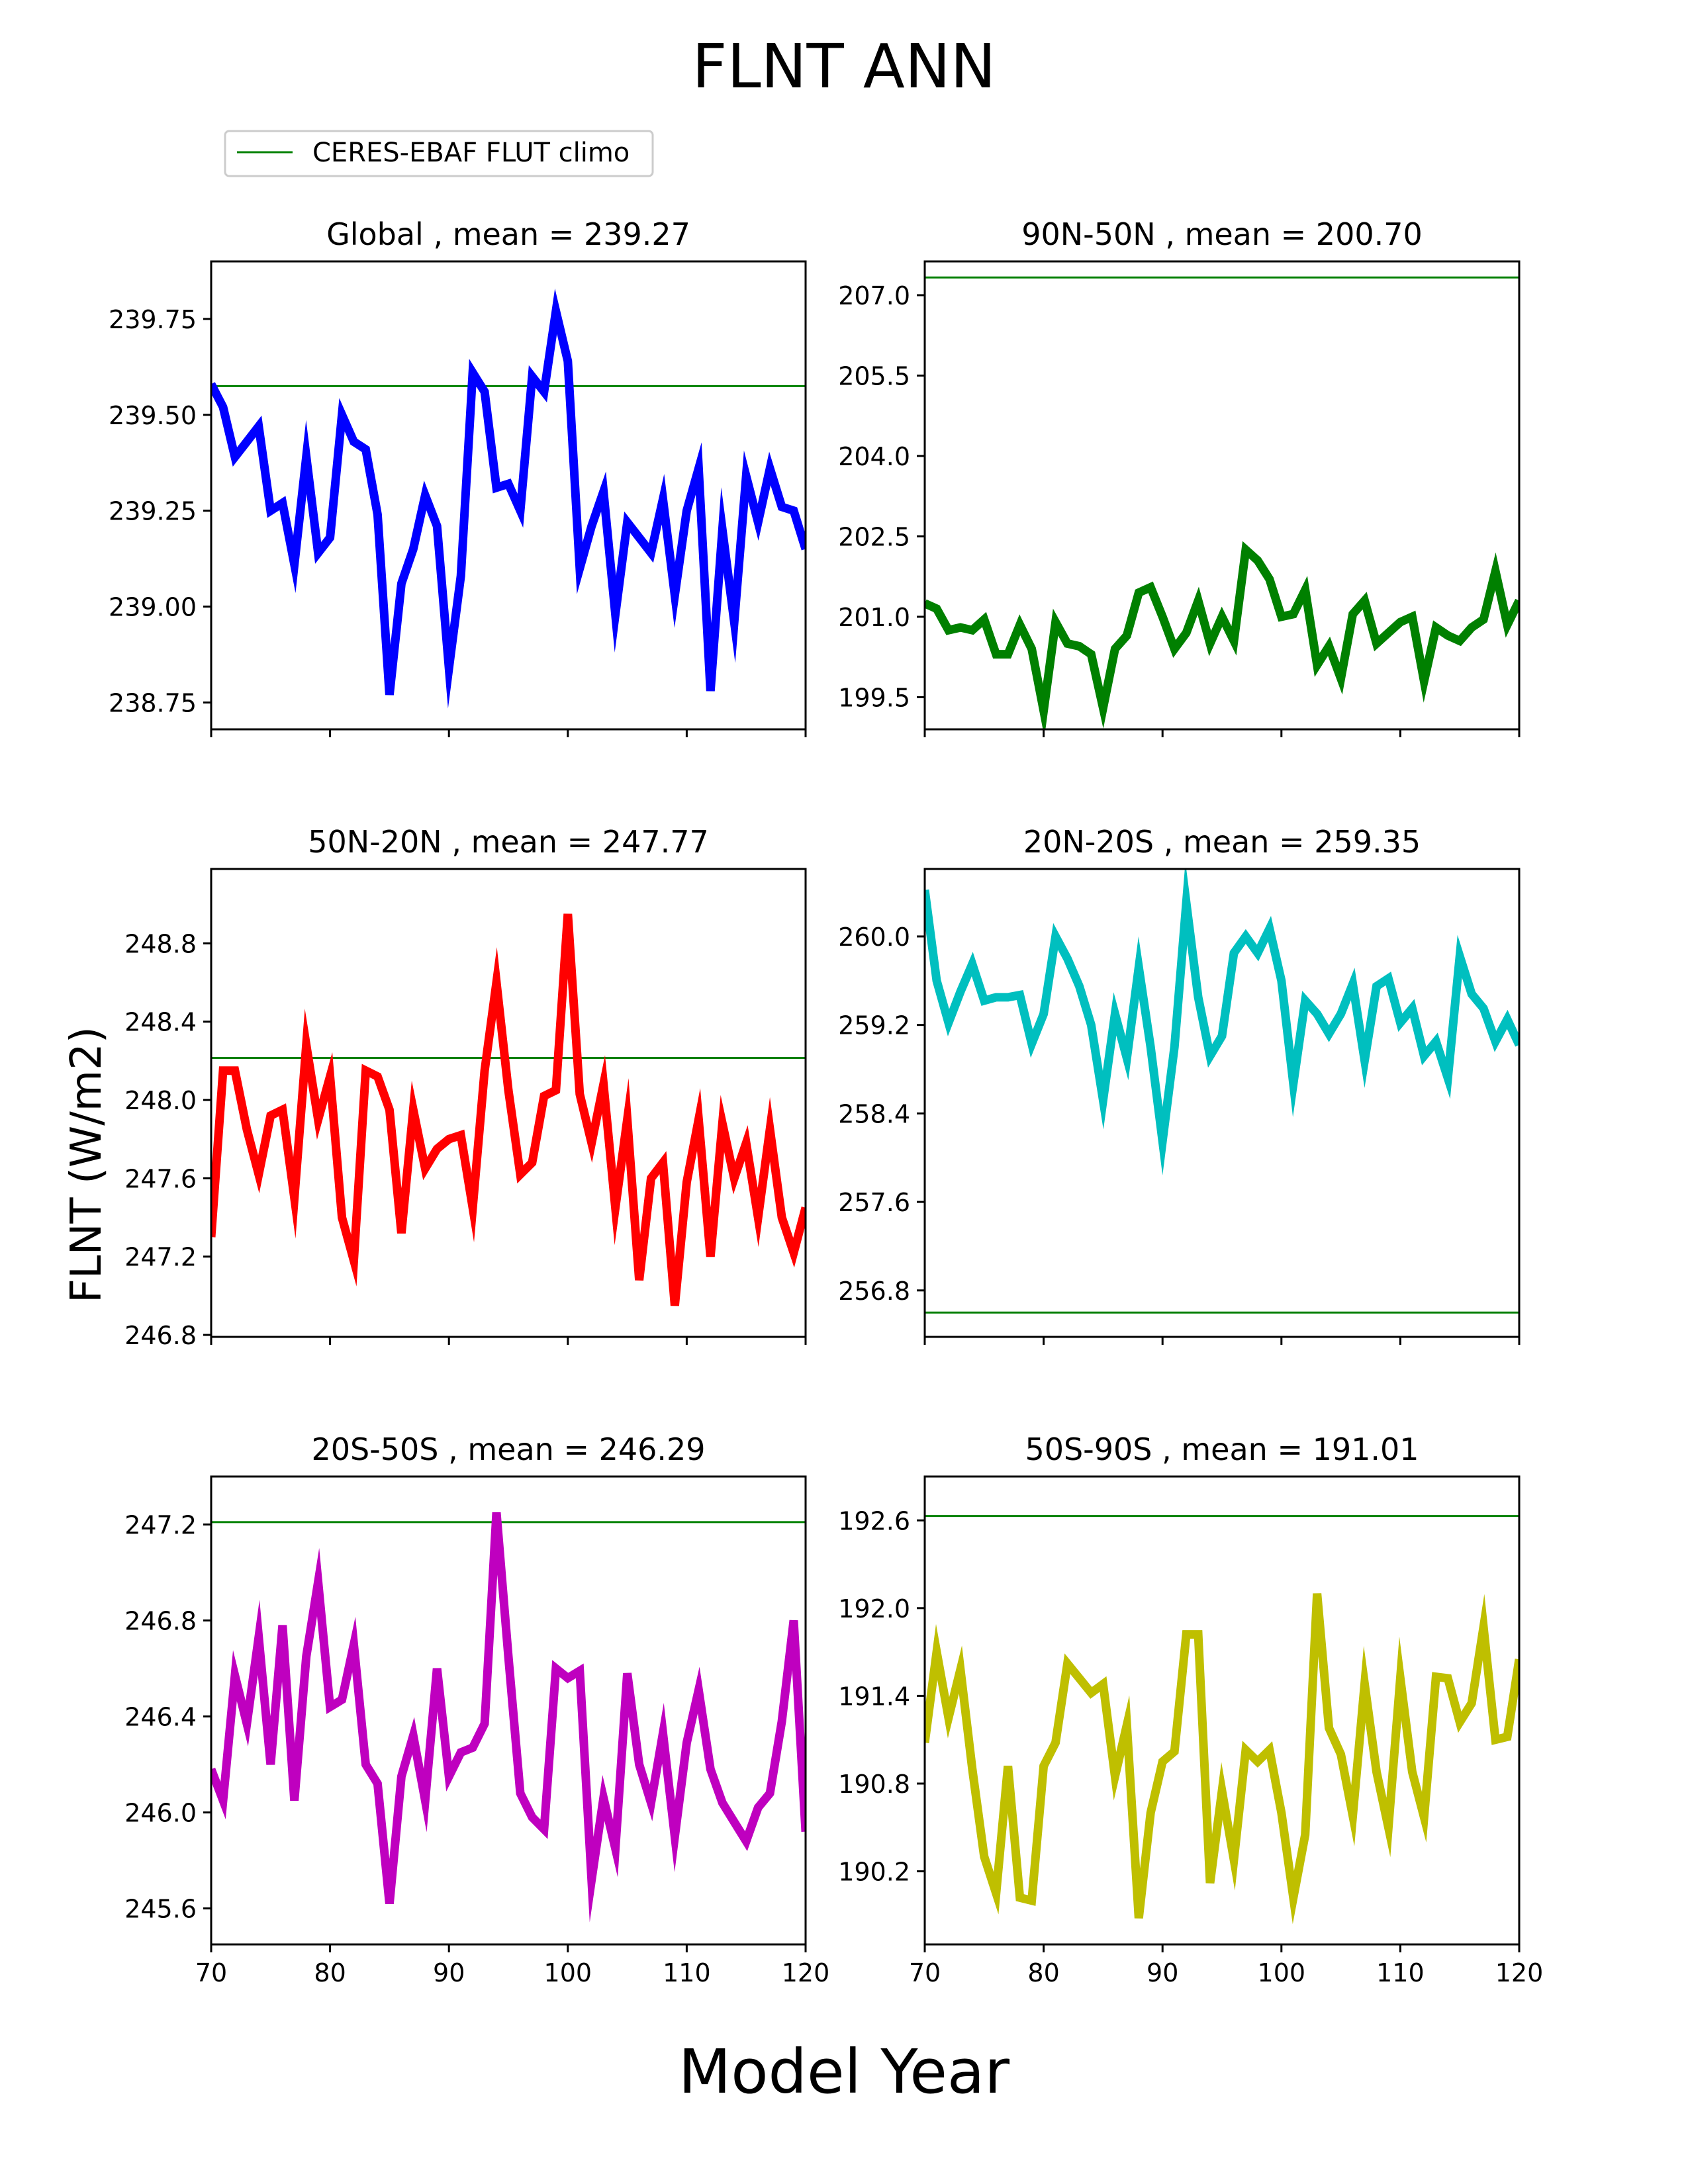 This screenshot has height=2184, width=1688. I want to click on y-tick-label: 190.8, so click(874, 1784).